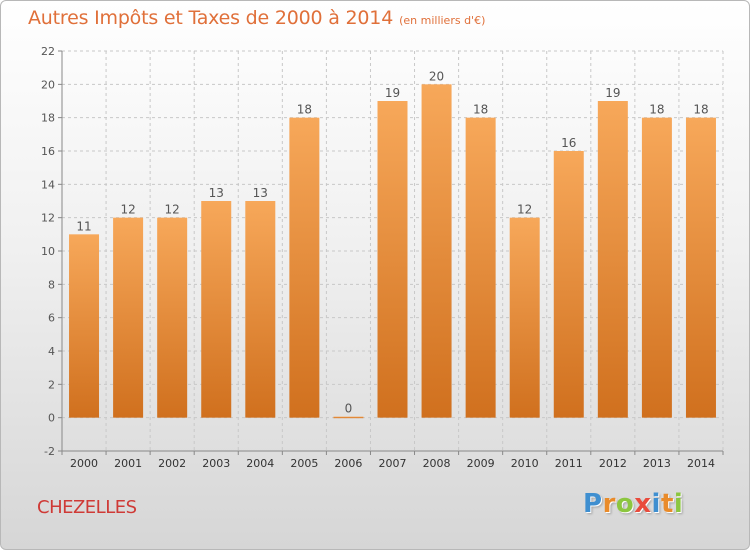 This screenshot has width=750, height=550. Describe the element at coordinates (51, 418) in the screenshot. I see `y-tick-label: 0` at that location.